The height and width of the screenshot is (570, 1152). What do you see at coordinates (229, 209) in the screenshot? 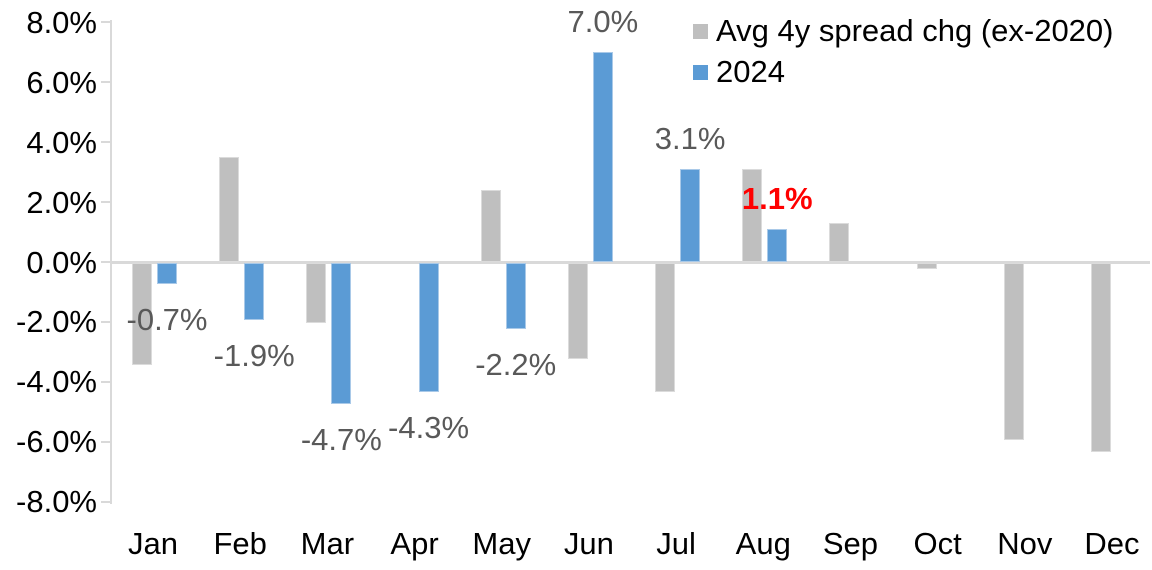
I see `bar-avg-4y-spread-chg-ex-2020--feb` at bounding box center [229, 209].